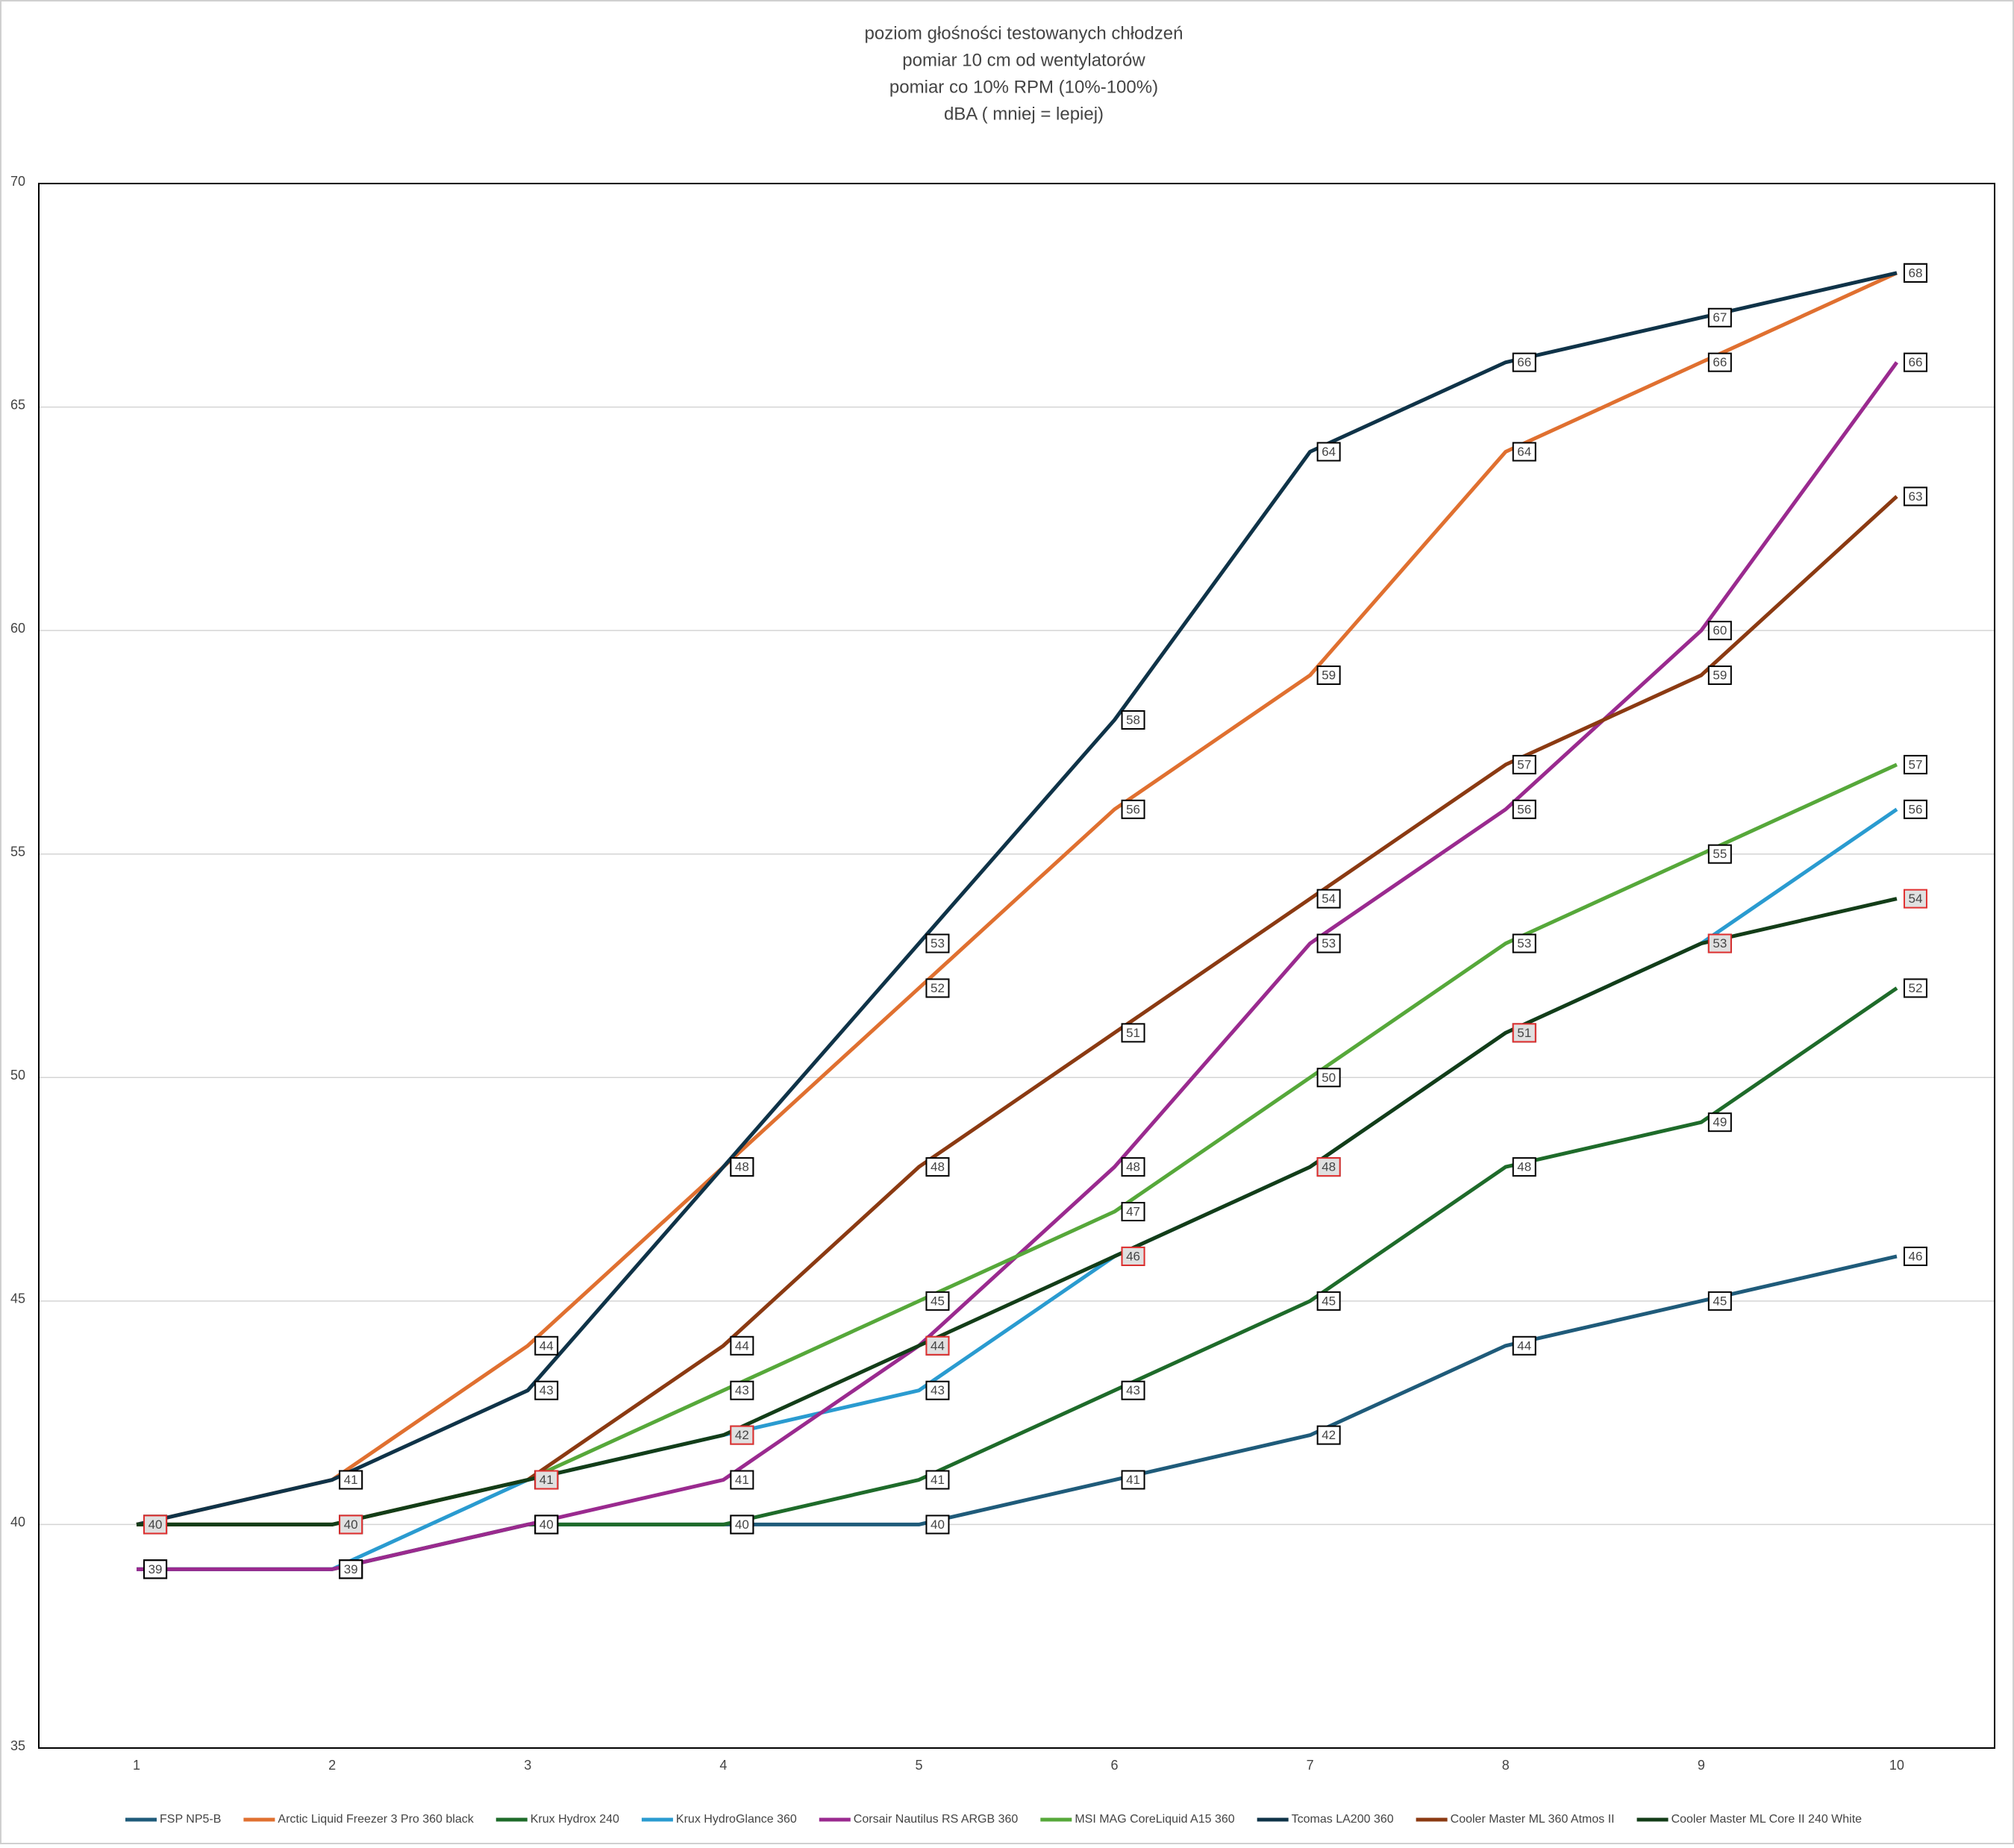  Describe the element at coordinates (17, 628) in the screenshot. I see `y-tick-label: 60` at that location.